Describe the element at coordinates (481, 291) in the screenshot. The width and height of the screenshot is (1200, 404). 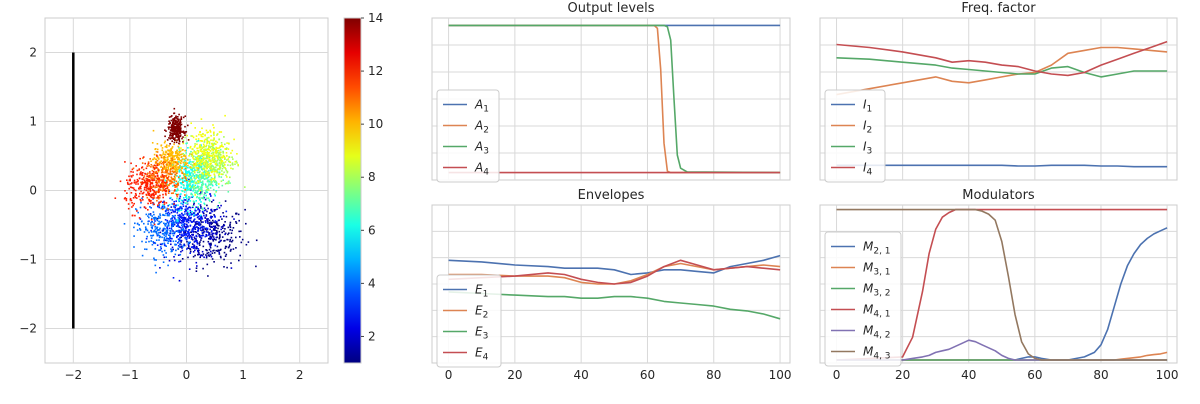
I see `legend-label: E1` at that location.